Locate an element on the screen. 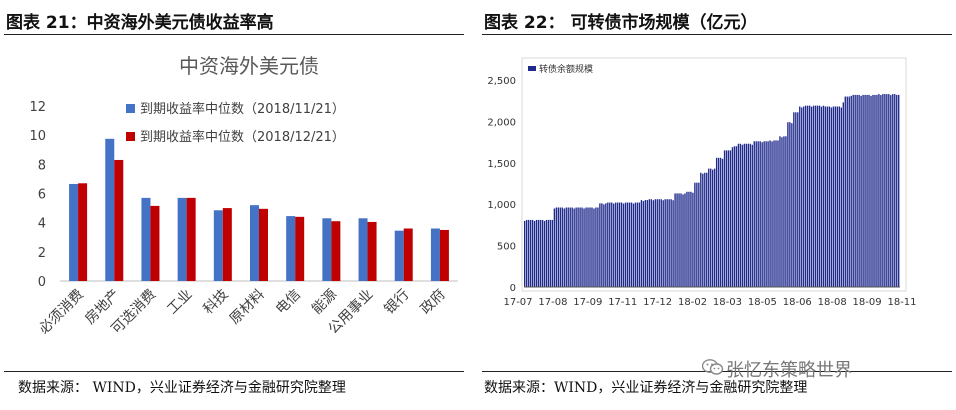 Image resolution: width=956 pixels, height=410 pixels. y-tick-label: 1,000 is located at coordinates (501, 205).